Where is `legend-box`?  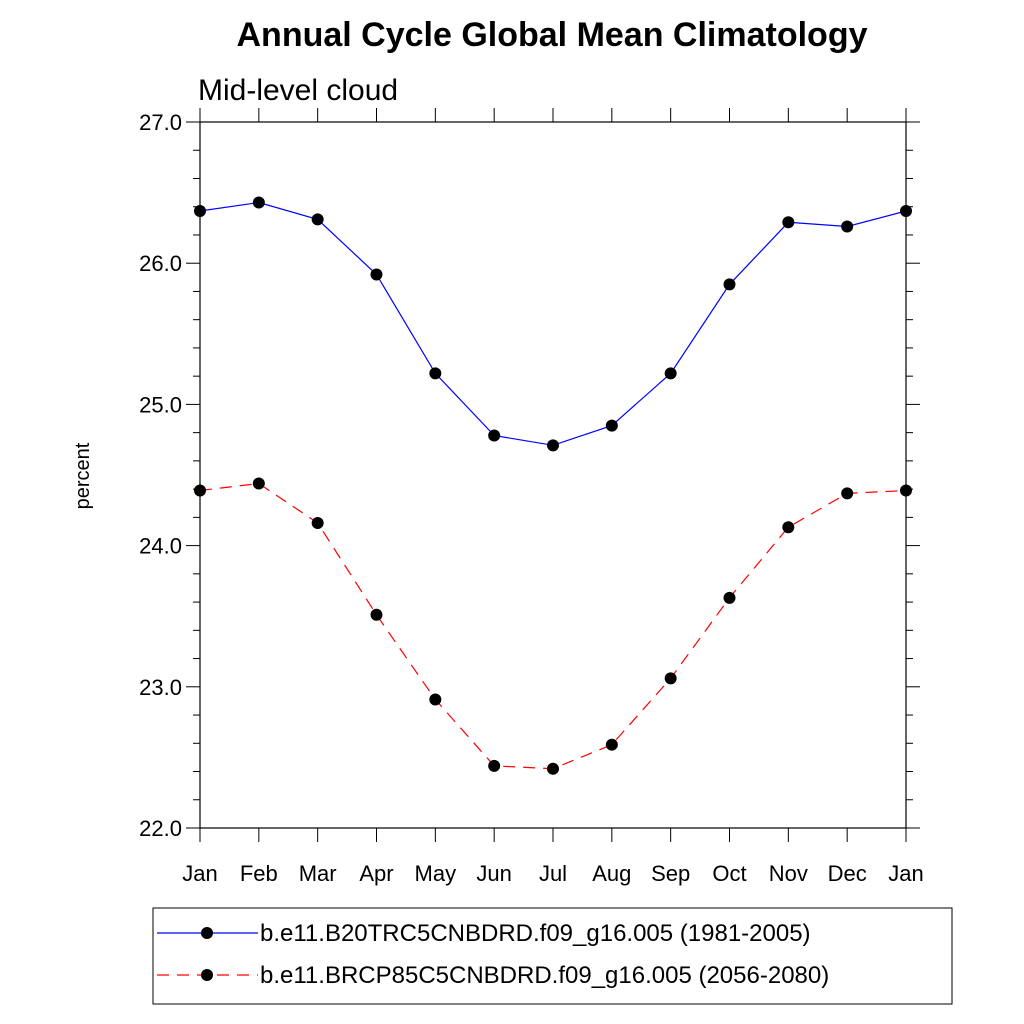
legend-box is located at coordinates (552, 956).